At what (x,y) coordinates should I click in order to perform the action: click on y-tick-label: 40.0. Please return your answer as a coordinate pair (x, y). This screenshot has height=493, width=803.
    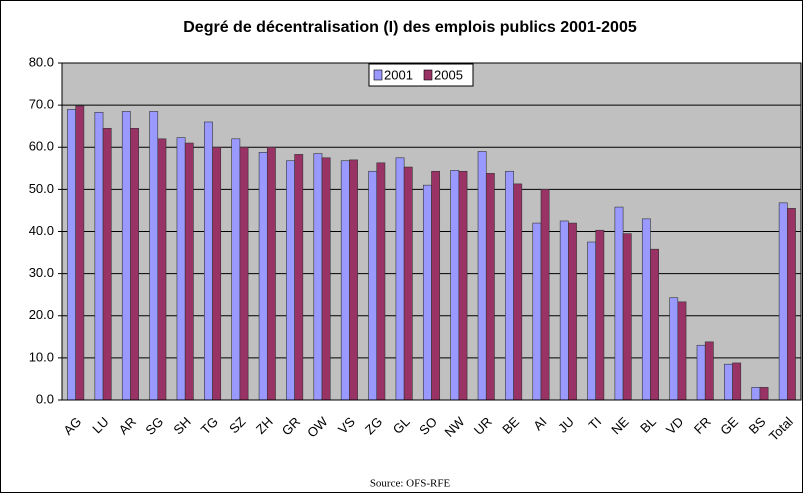
    Looking at the image, I should click on (41, 230).